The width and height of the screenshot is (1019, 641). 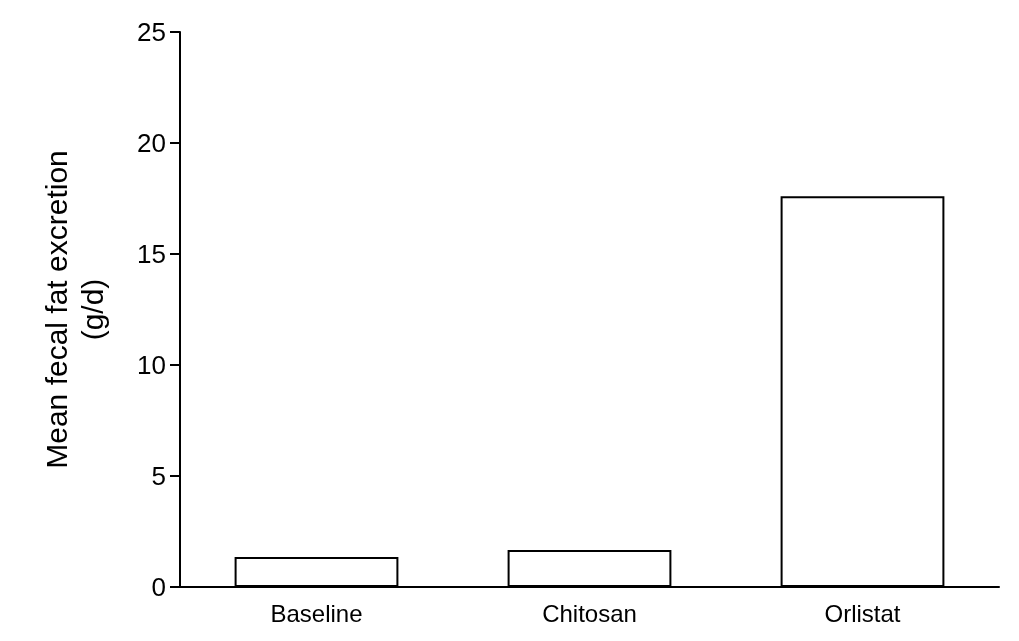 I want to click on x-tick-label: Orlistat, so click(x=862, y=613).